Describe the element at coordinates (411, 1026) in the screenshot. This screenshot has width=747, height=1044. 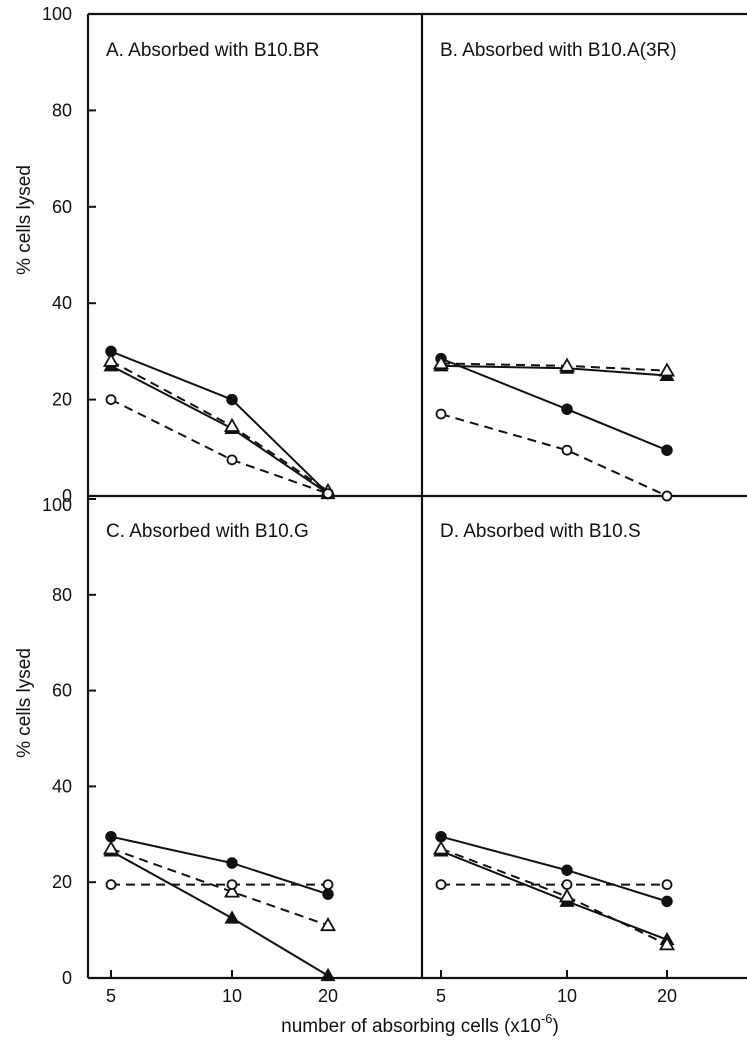
I see `x-axis-title-main: number of absorbing cells (x10` at that location.